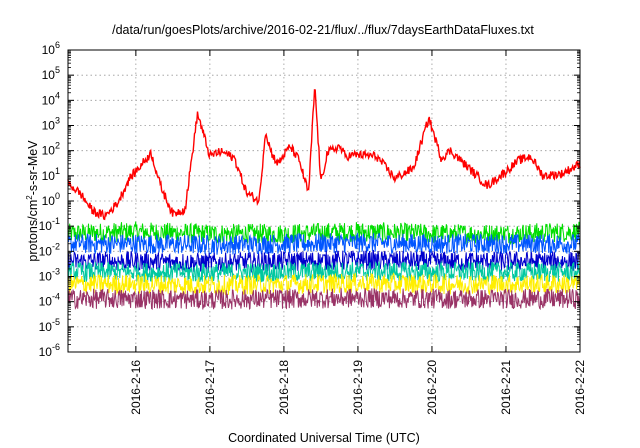 The height and width of the screenshot is (448, 640). Describe the element at coordinates (57, 171) in the screenshot. I see `y-tick-exp: 1` at that location.